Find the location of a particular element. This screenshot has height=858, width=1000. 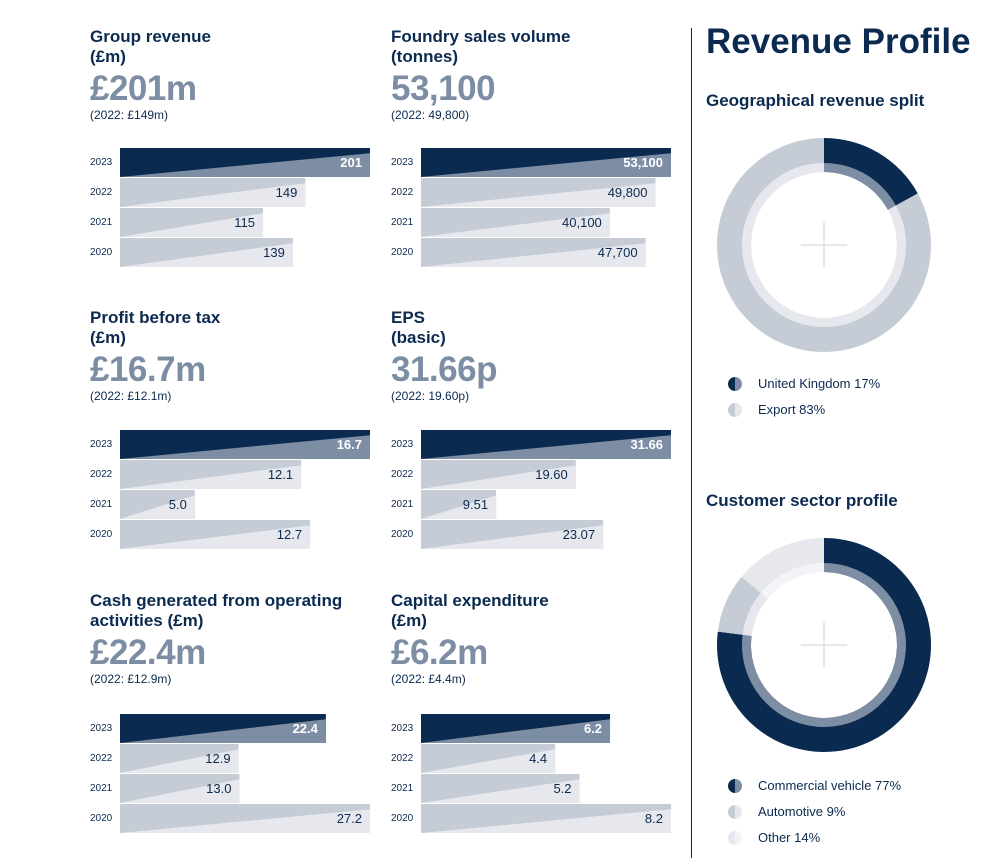

bar-row-2022: 2022 19.60 is located at coordinates (533, 475).